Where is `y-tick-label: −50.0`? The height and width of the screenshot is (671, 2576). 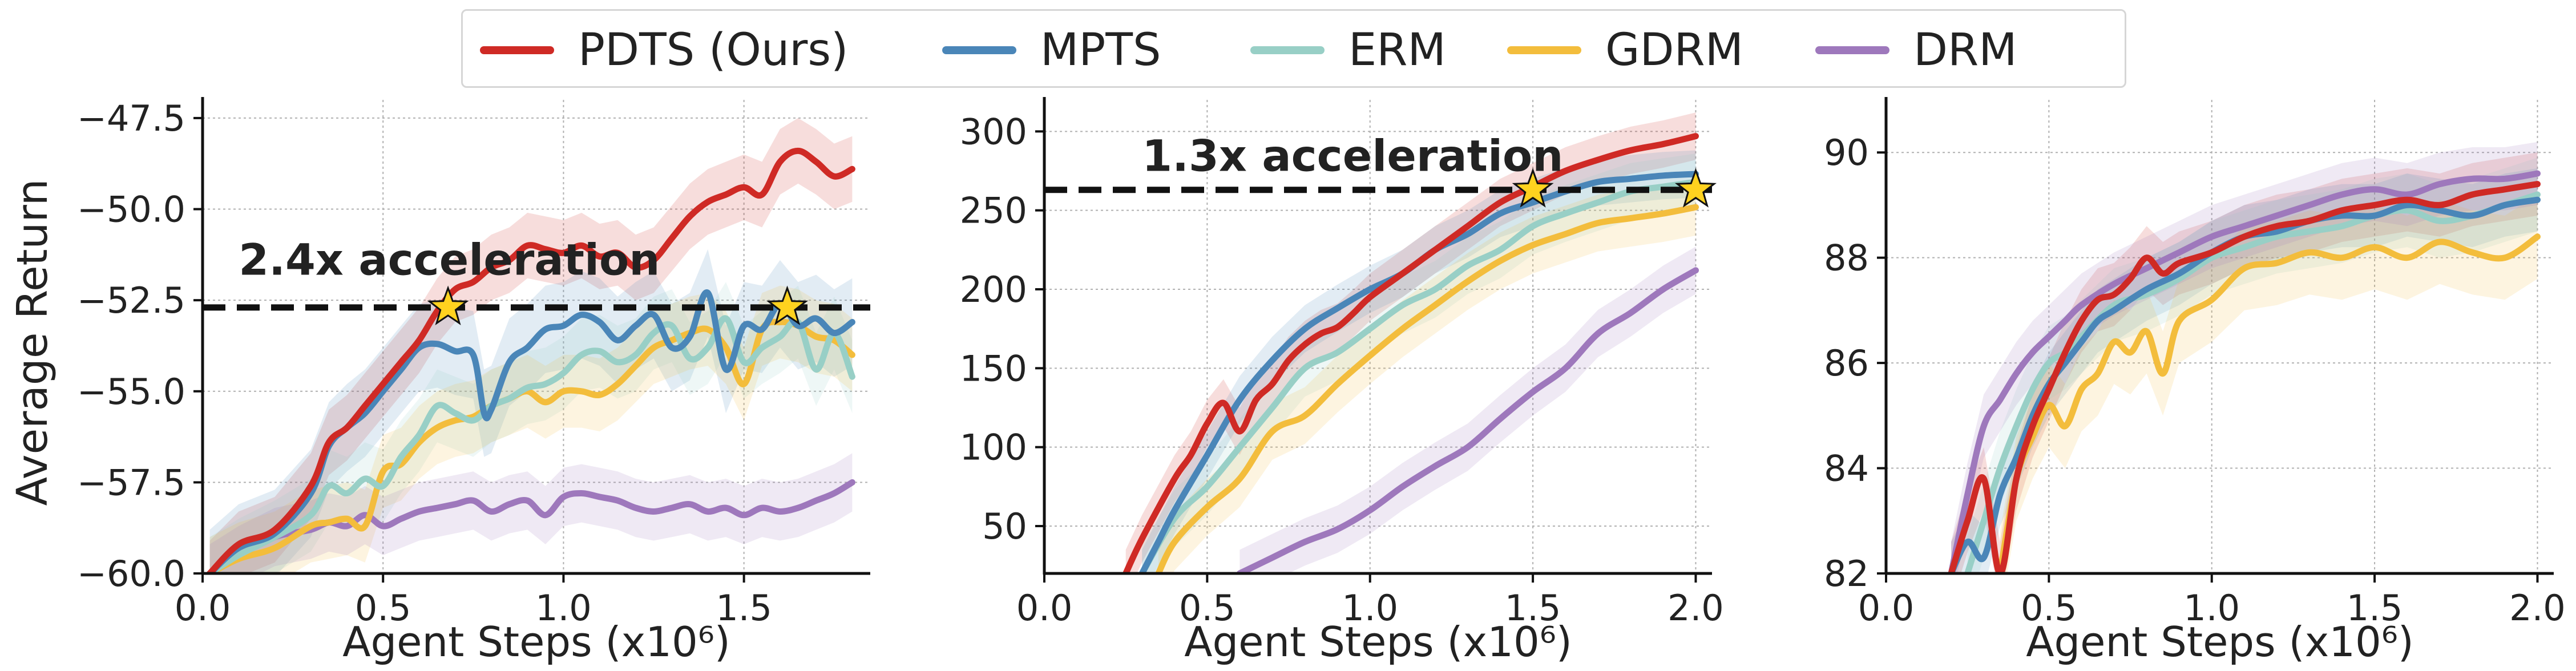 y-tick-label: −50.0 is located at coordinates (131, 210).